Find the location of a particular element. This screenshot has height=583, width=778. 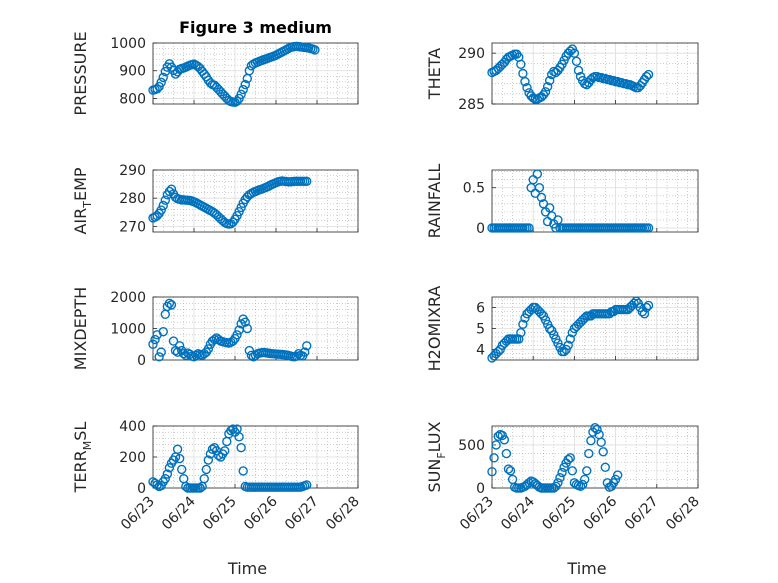

x-tick-label: 06/28 is located at coordinates (343, 514).